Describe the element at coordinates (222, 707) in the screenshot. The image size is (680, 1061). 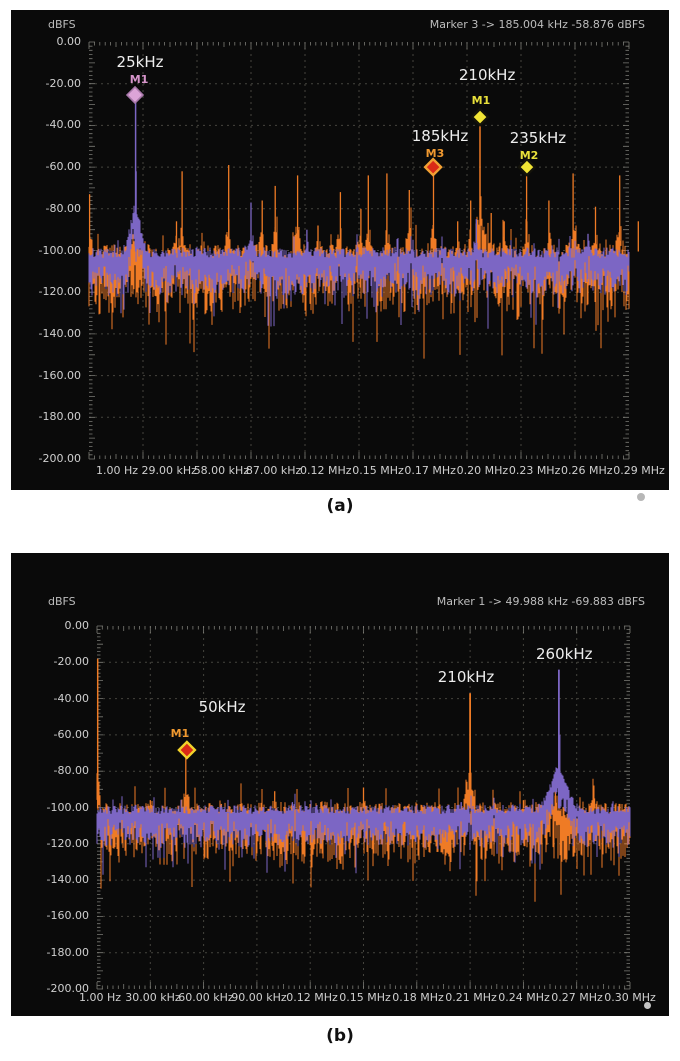
I see `marker-frequency-label: 50kHz` at that location.